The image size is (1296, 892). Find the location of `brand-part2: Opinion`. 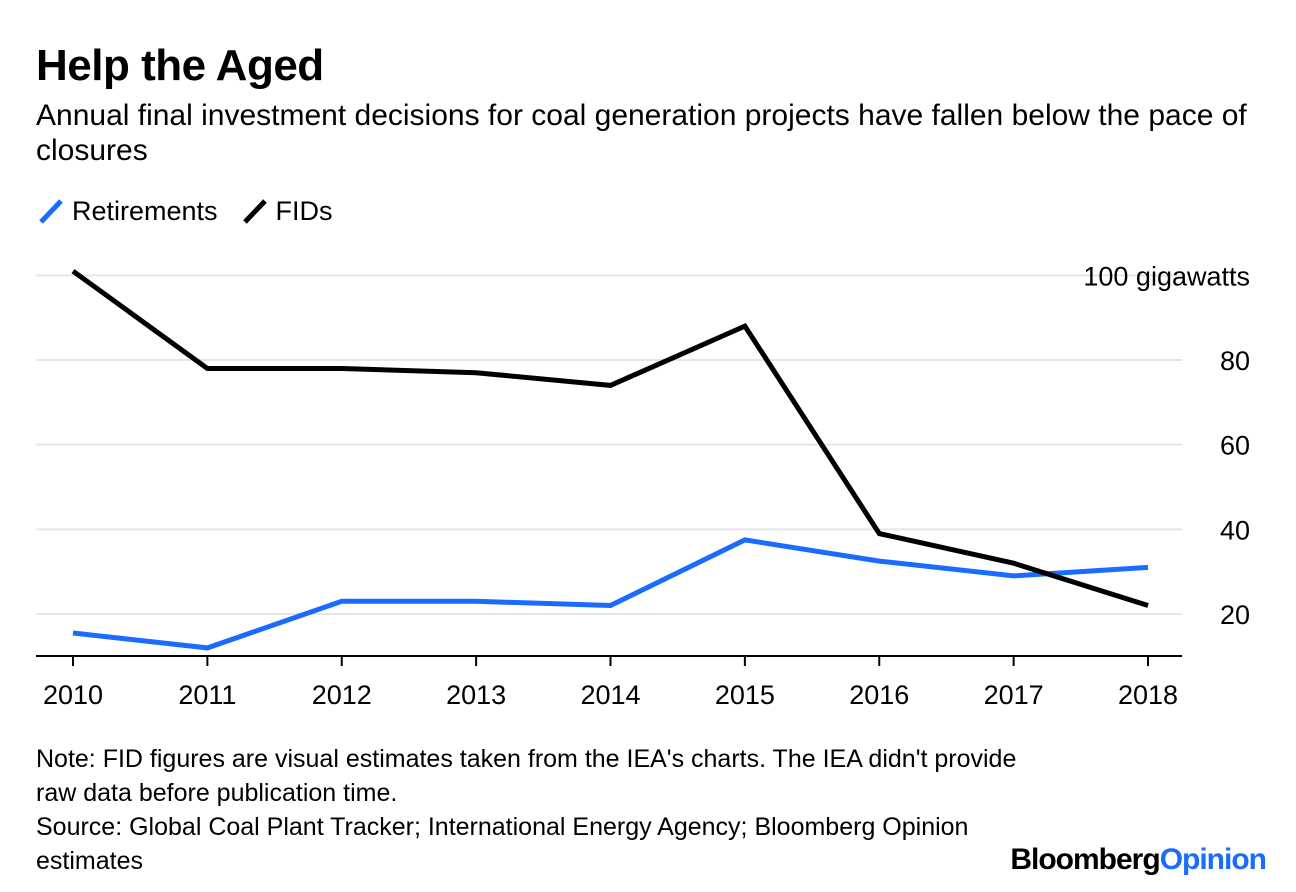

brand-part2: Opinion is located at coordinates (1213, 859).